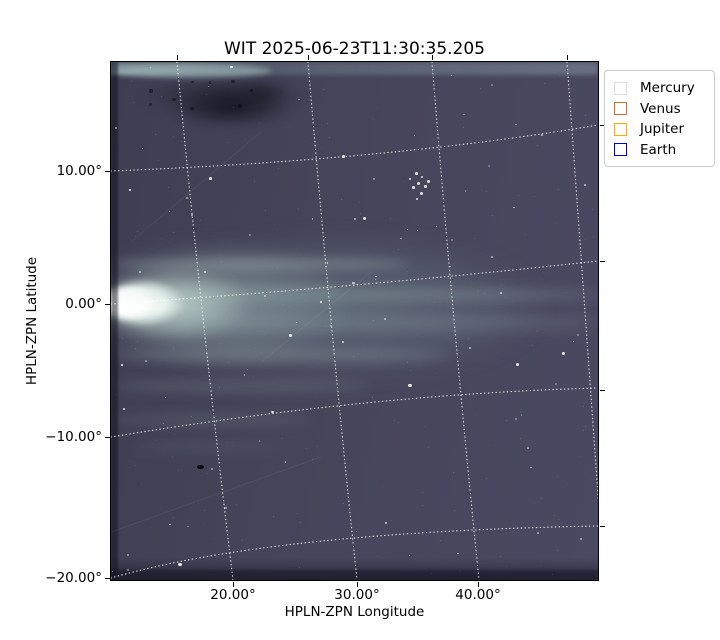 The height and width of the screenshot is (640, 720). I want to click on legend-item-earth: Earth, so click(659, 150).